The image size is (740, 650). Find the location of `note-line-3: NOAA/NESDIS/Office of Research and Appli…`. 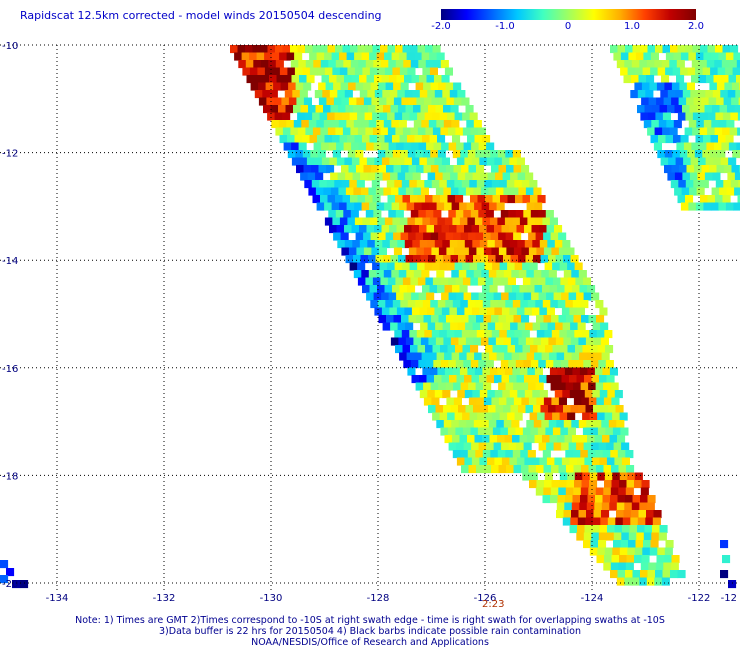

note-line-3: NOAA/NESDIS/Office of Research and Appli… is located at coordinates (370, 642).